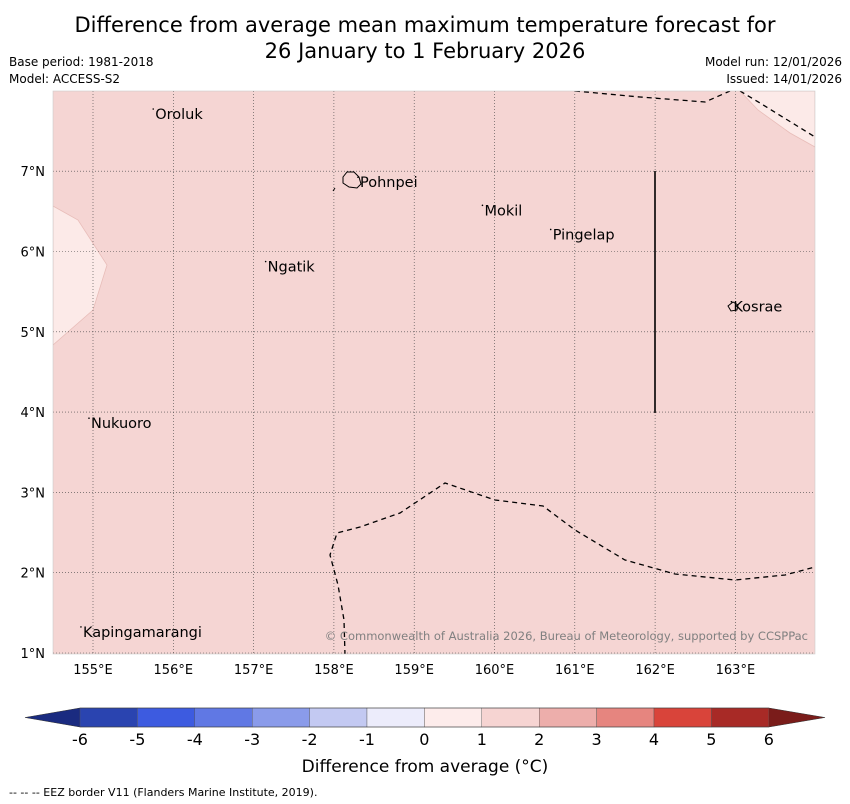 Image resolution: width=850 pixels, height=804 pixels. I want to click on place-label-ngatik: Ngatik, so click(292, 268).